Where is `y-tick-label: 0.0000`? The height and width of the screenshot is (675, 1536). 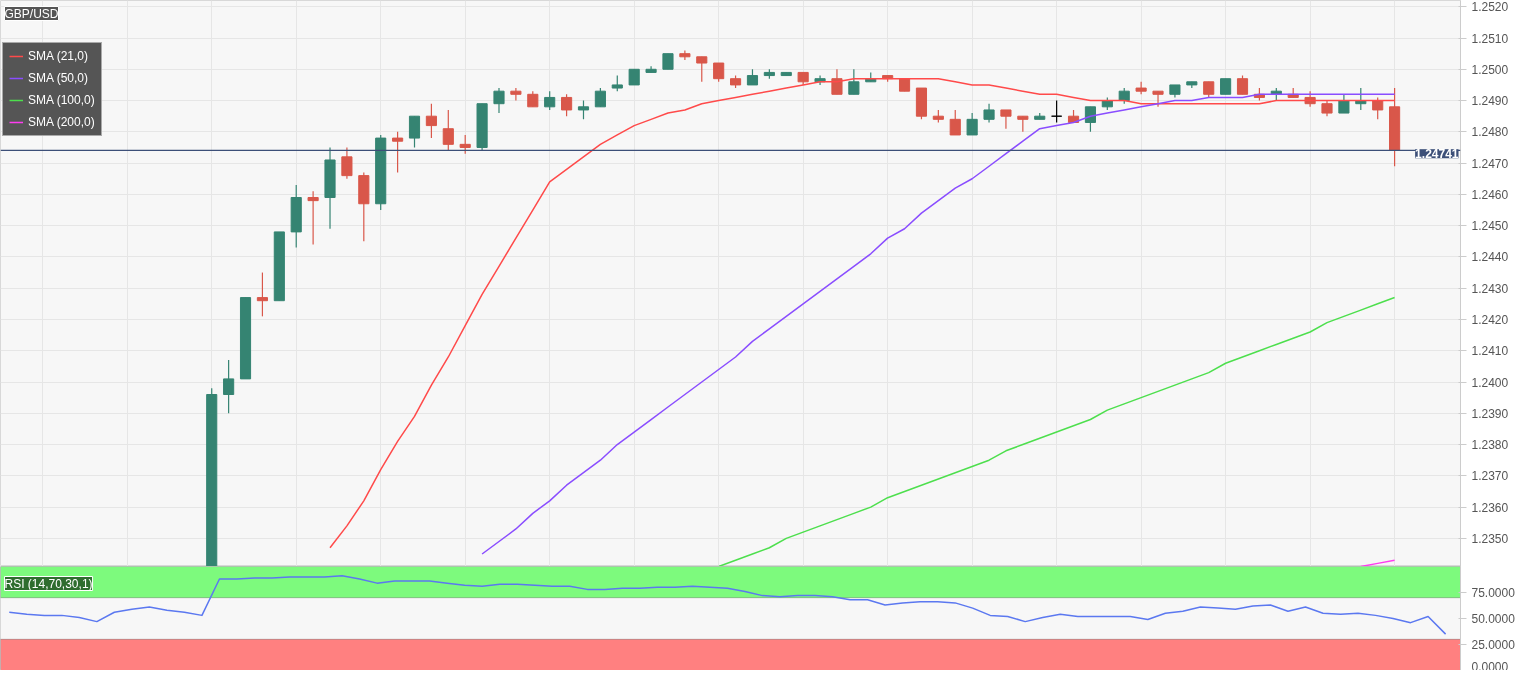
y-tick-label: 0.0000 is located at coordinates (1490, 666).